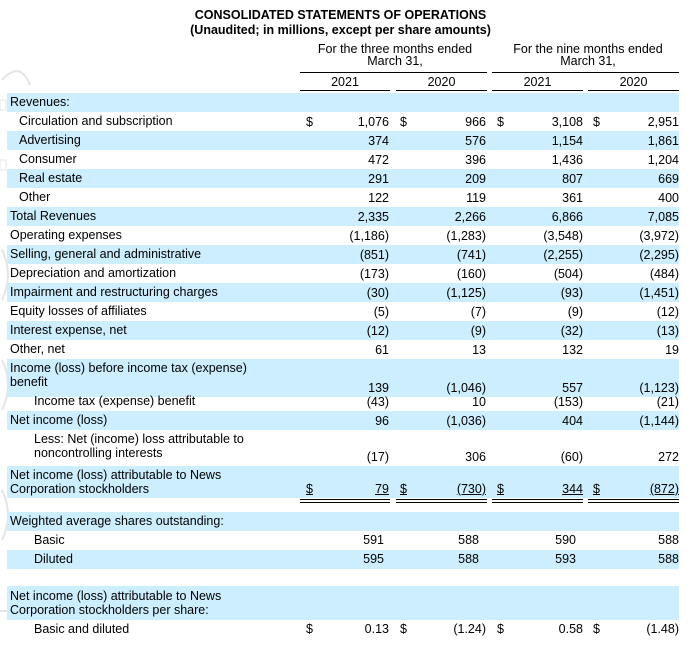  Describe the element at coordinates (672, 350) in the screenshot. I see `value-cell: 19` at that location.